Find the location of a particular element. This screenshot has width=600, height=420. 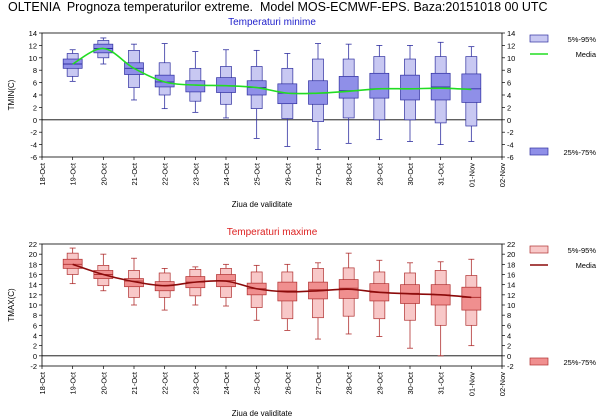

y-tick-label-right: 22 is located at coordinates (511, 244).